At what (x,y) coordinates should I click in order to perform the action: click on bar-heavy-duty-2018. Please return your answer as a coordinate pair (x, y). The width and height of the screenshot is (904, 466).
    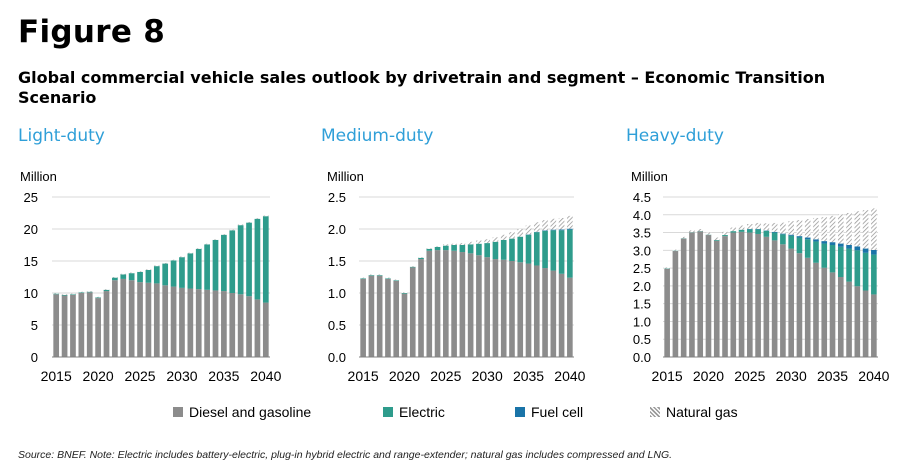
    Looking at the image, I should click on (692, 293).